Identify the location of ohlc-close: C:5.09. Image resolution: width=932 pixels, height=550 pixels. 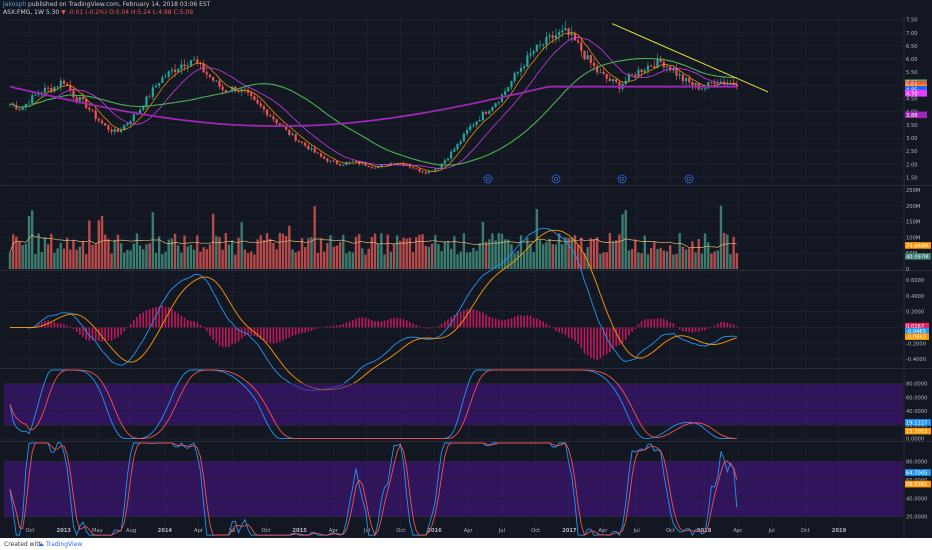
(183, 12).